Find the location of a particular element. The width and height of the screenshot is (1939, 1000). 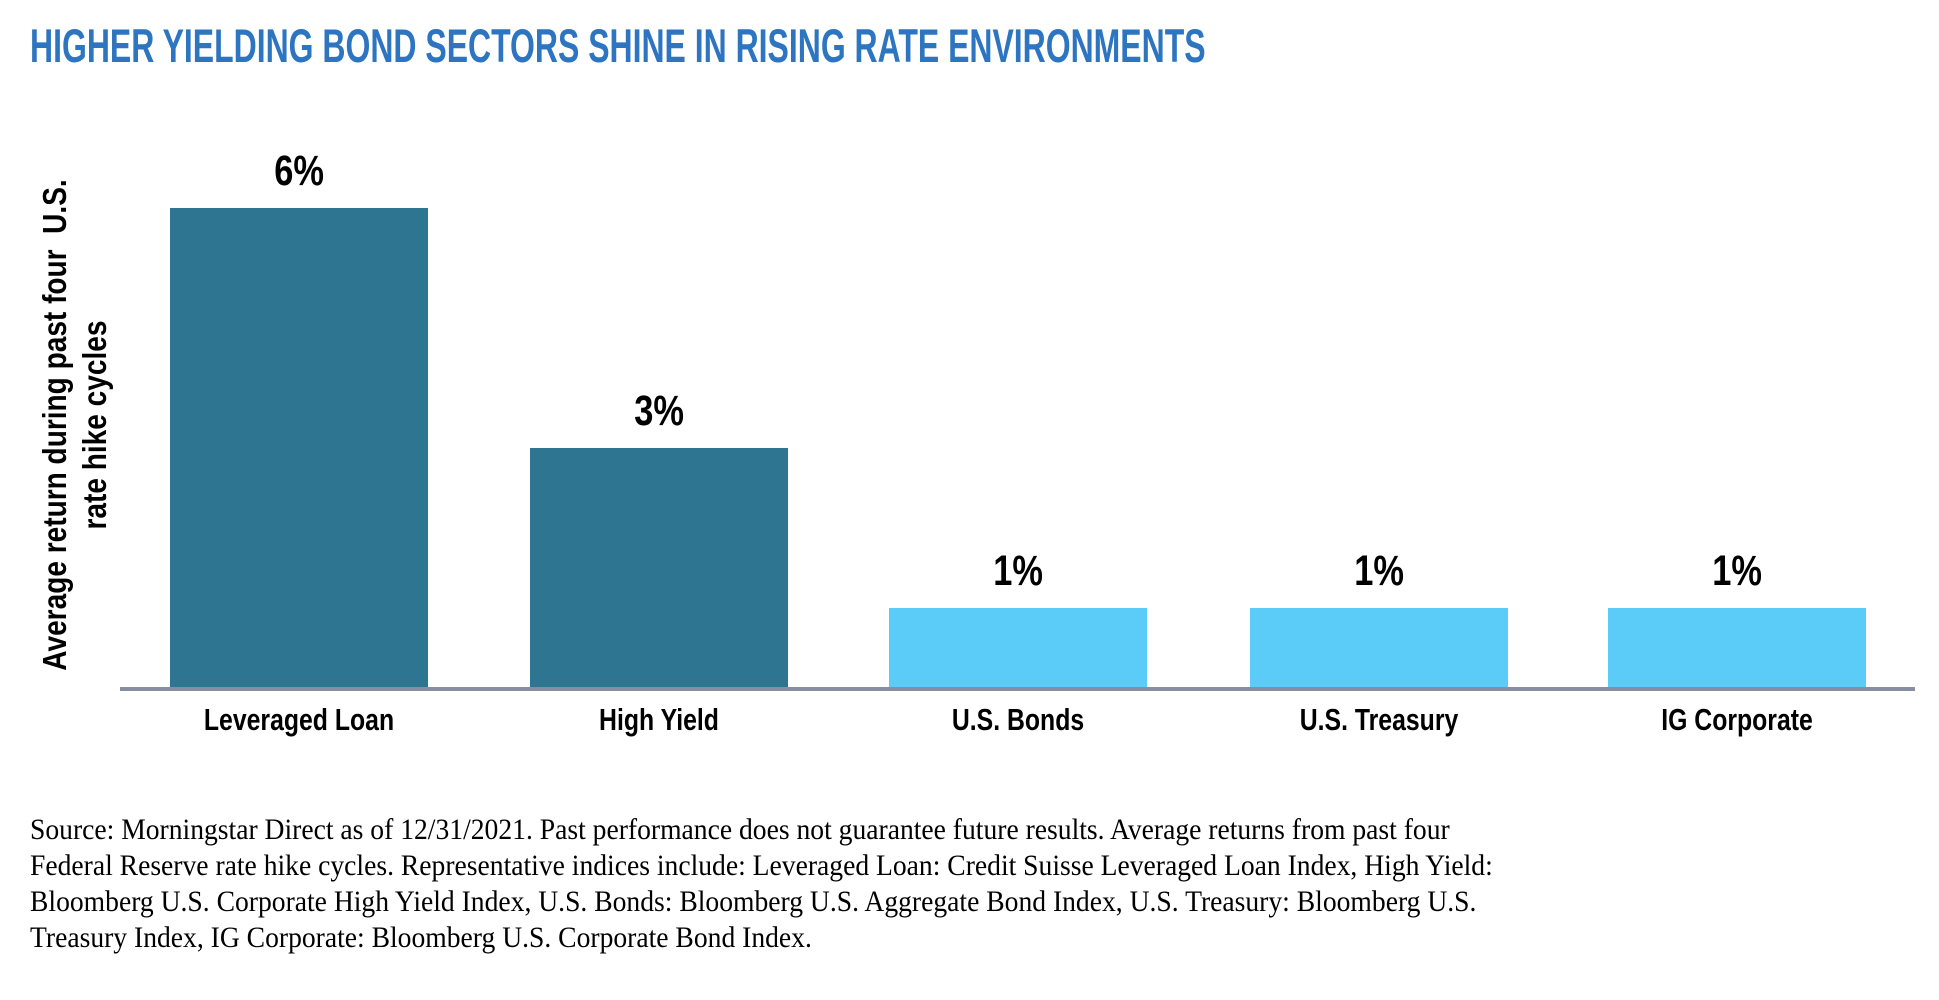

bar-us-bonds is located at coordinates (1018, 648).